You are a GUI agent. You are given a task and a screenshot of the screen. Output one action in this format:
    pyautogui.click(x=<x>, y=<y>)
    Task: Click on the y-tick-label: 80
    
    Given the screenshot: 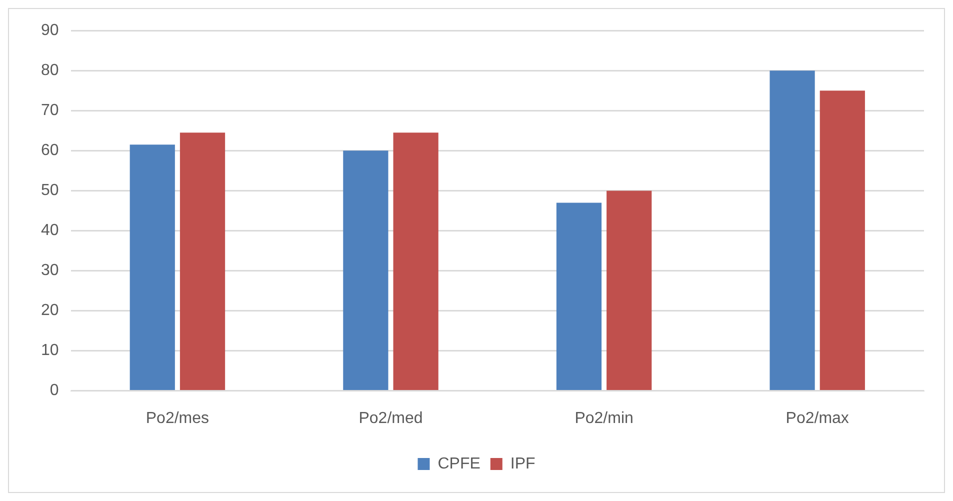 What is the action you would take?
    pyautogui.click(x=50, y=71)
    